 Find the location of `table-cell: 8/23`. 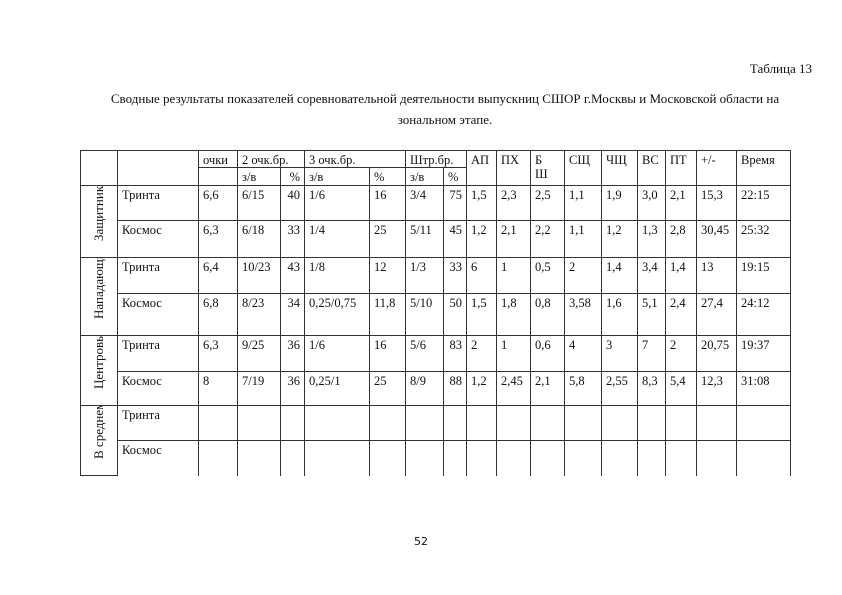

table-cell: 8/23 is located at coordinates (259, 314).